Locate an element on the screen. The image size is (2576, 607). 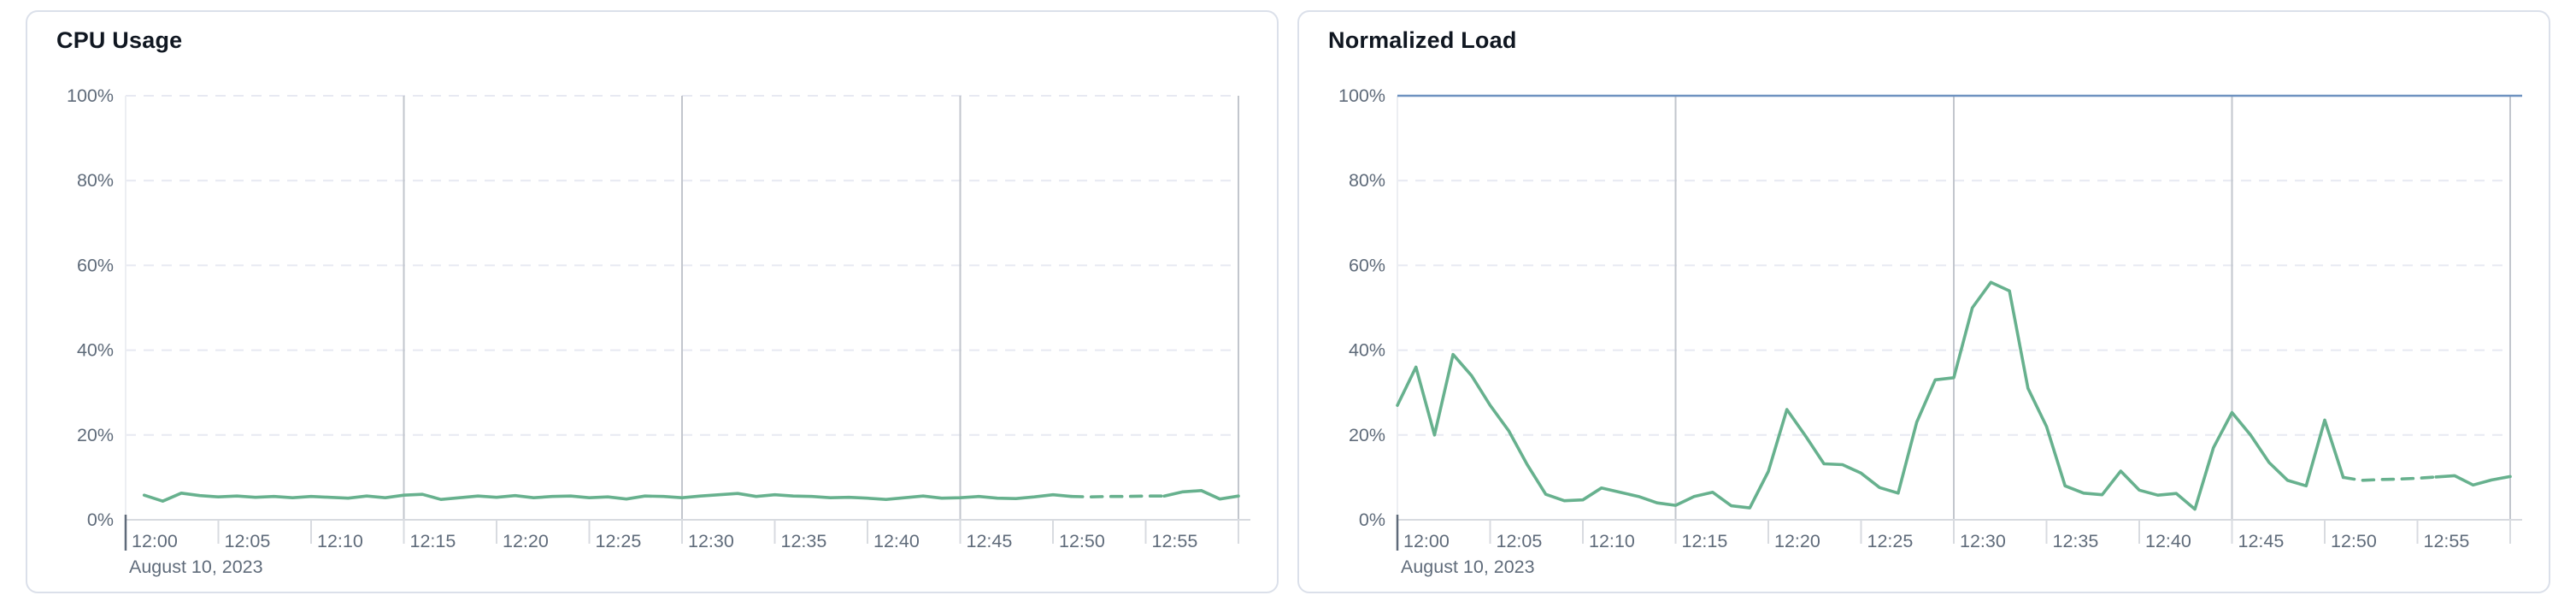
chart-title-normalized-load: Normalized Load is located at coordinates (1422, 40).